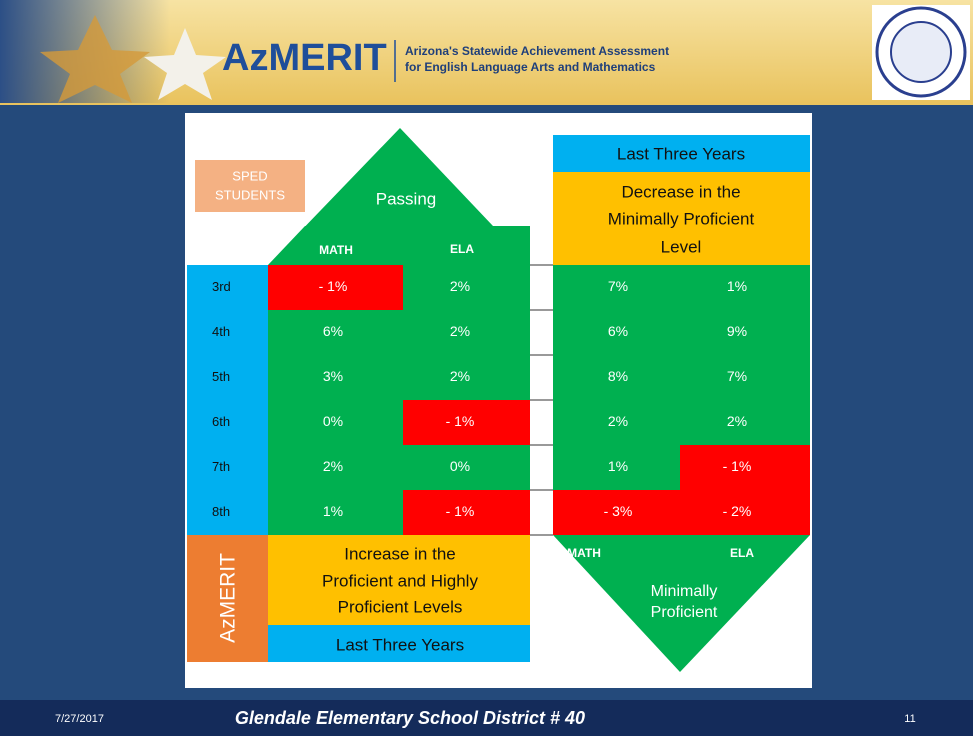 This screenshot has width=973, height=736. I want to click on district-logo, so click(921, 52).